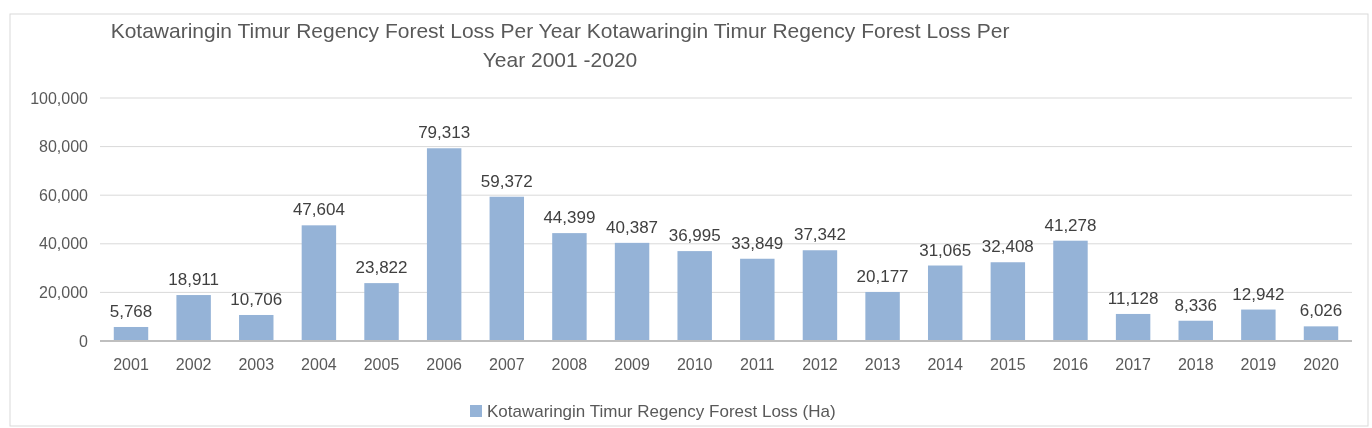 The image size is (1372, 428). Describe the element at coordinates (1196, 305) in the screenshot. I see `data-label: 8,336` at that location.